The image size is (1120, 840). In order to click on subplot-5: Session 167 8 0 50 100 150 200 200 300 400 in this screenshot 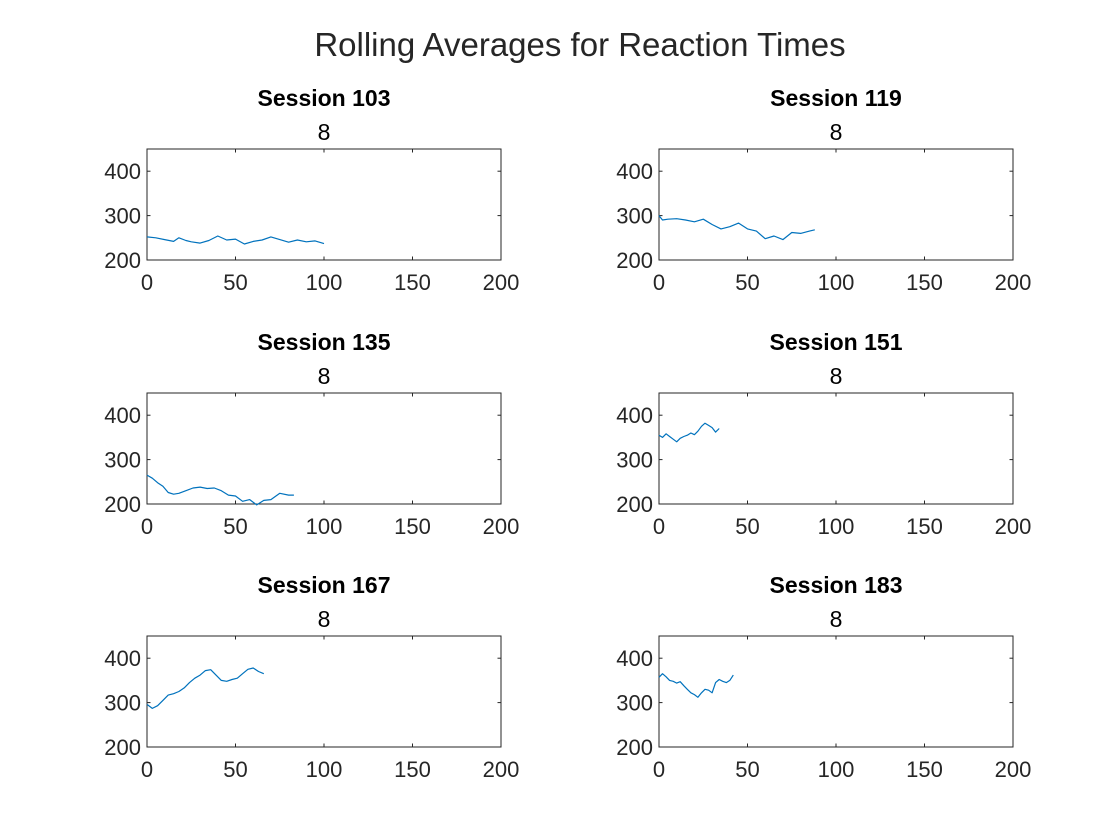, I will do `click(311, 677)`.